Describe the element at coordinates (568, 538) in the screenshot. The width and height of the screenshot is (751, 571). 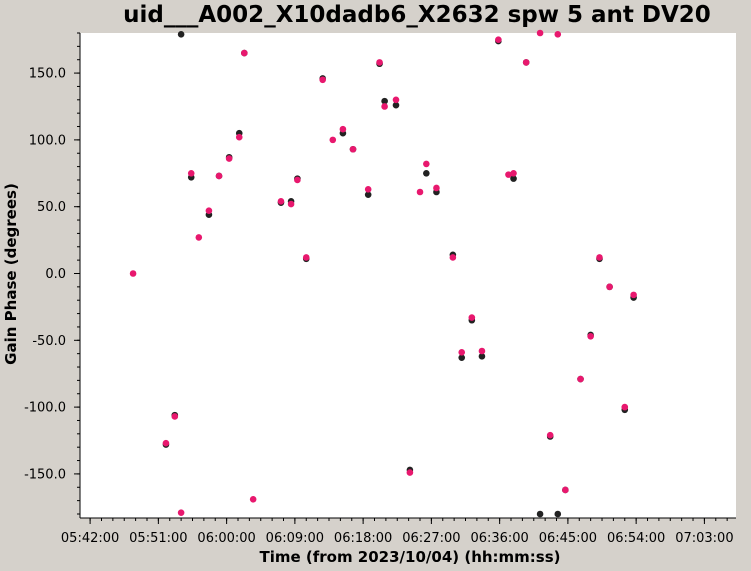
I see `x-tick-label: 06:45:00` at that location.